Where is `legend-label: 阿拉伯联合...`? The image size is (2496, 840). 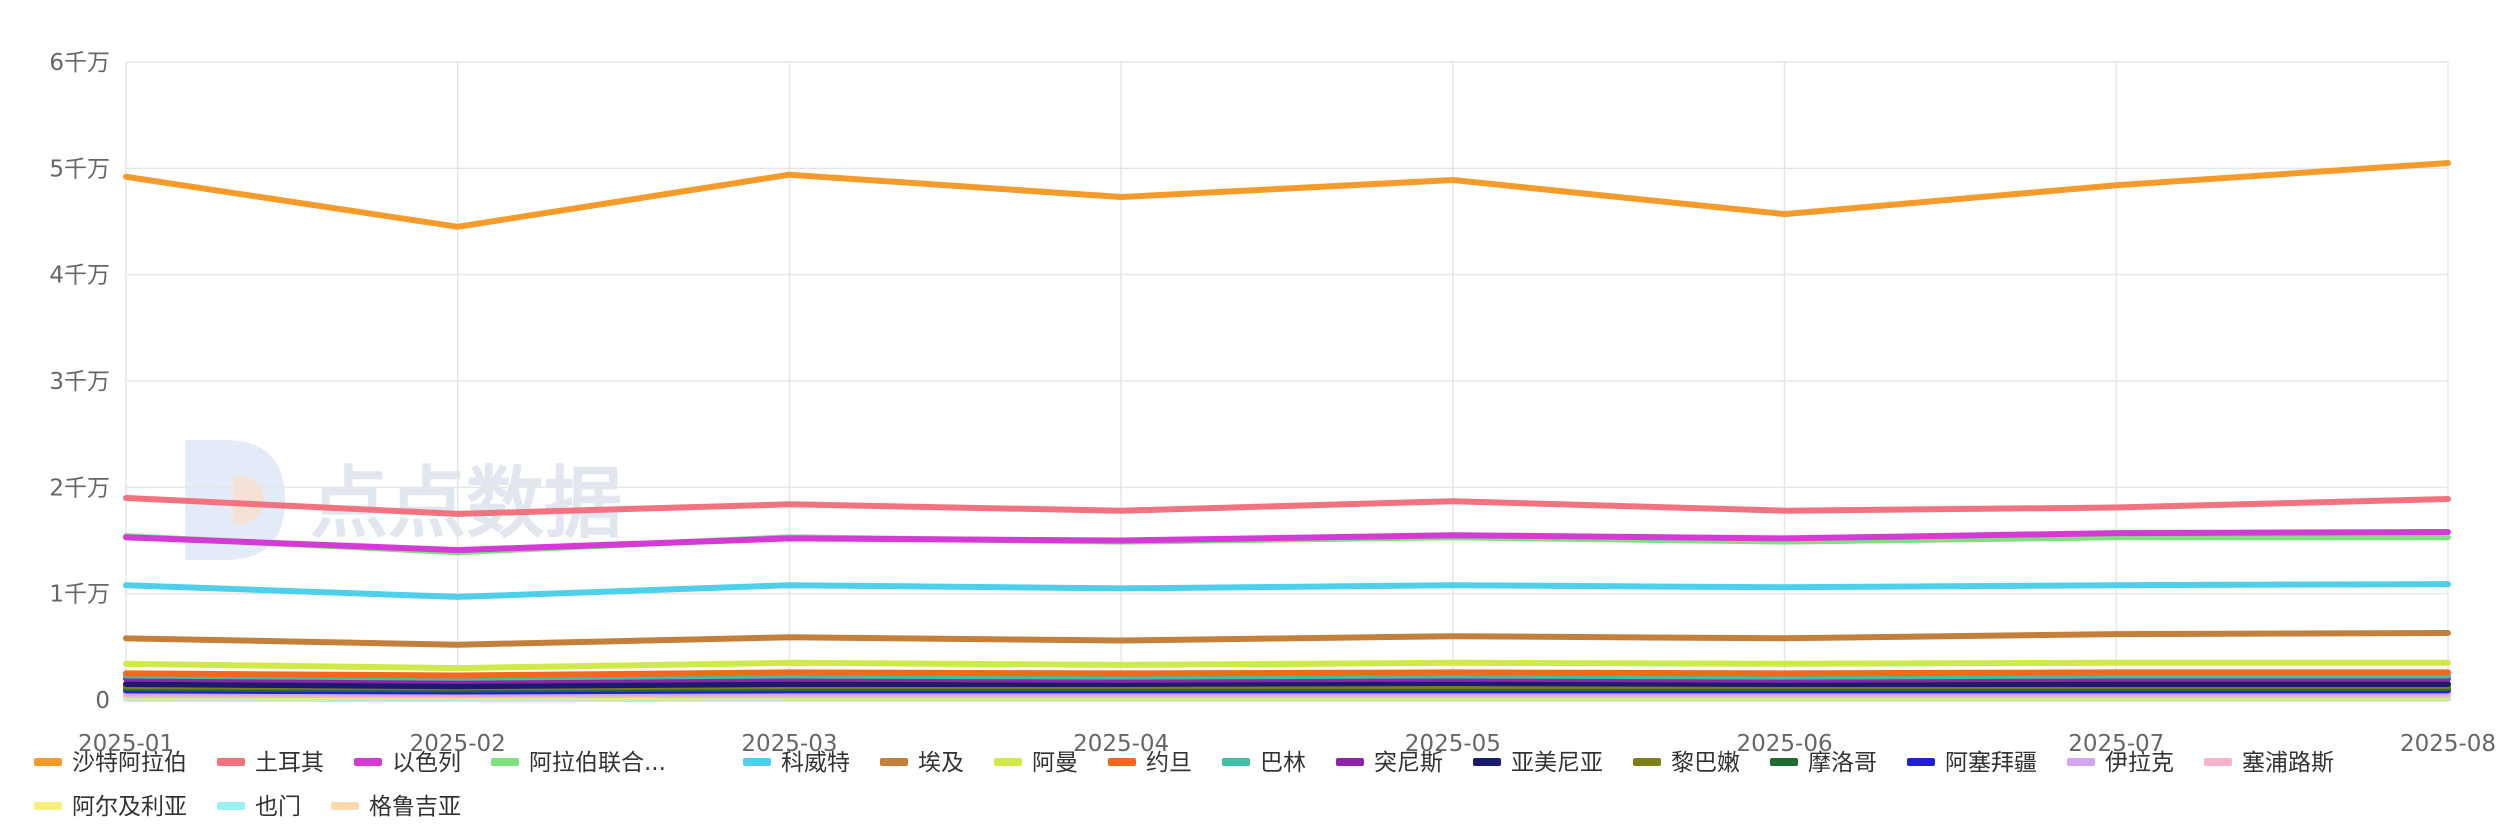
legend-label: 阿拉伯联合... is located at coordinates (597, 763).